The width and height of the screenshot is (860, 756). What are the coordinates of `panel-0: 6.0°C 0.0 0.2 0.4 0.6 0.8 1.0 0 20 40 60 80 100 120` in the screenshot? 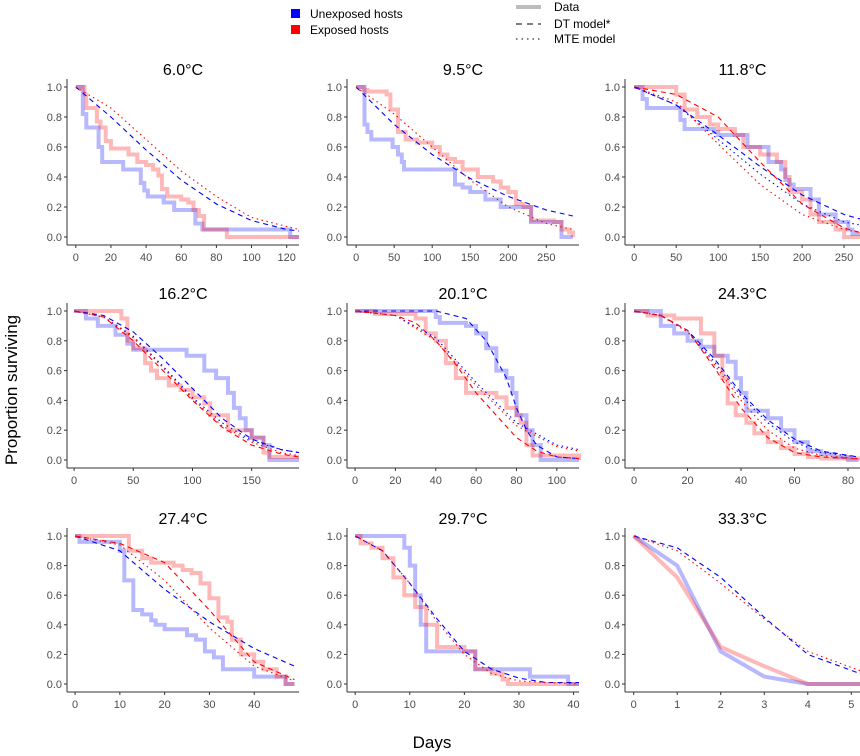 It's located at (173, 163).